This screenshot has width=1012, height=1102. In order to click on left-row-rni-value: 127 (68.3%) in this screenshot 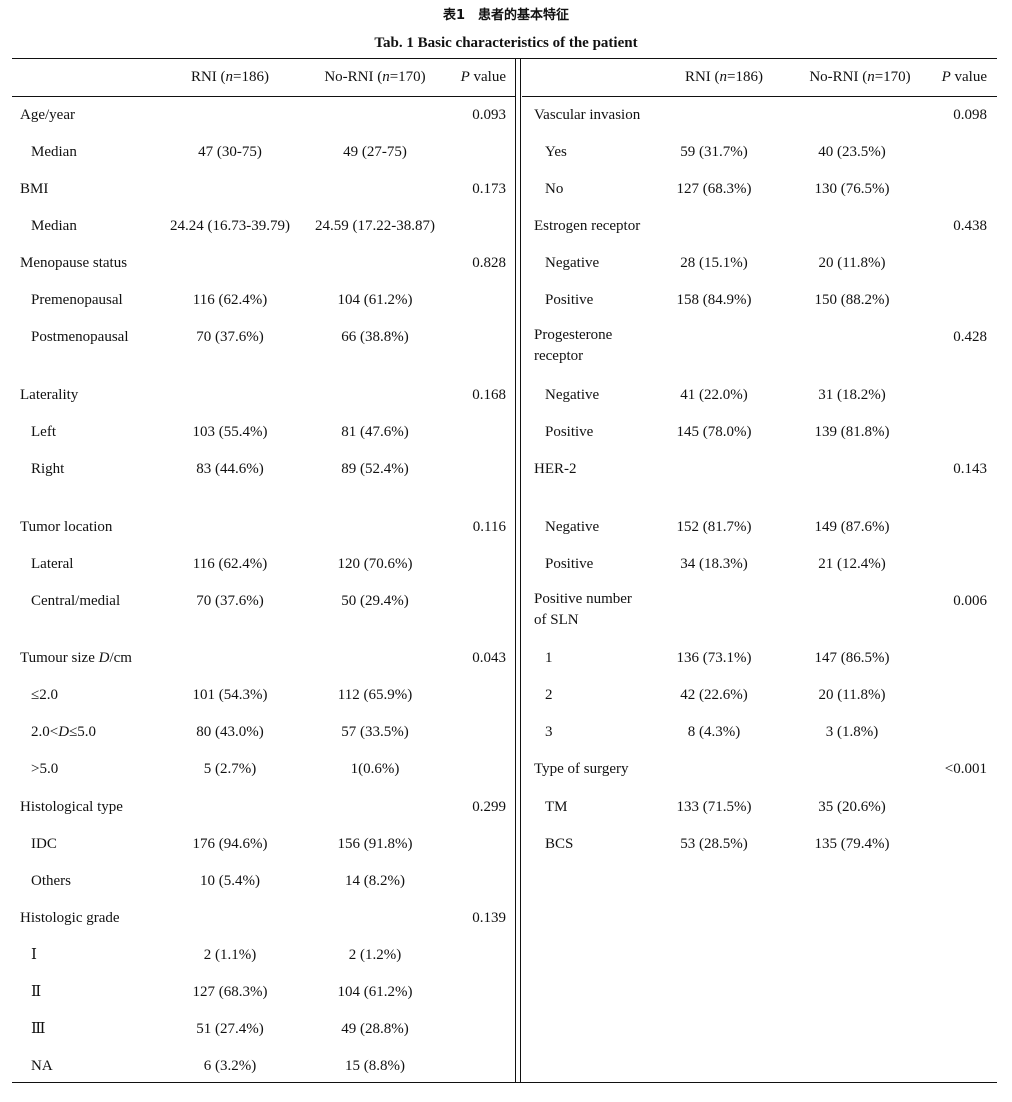, I will do `click(230, 992)`.